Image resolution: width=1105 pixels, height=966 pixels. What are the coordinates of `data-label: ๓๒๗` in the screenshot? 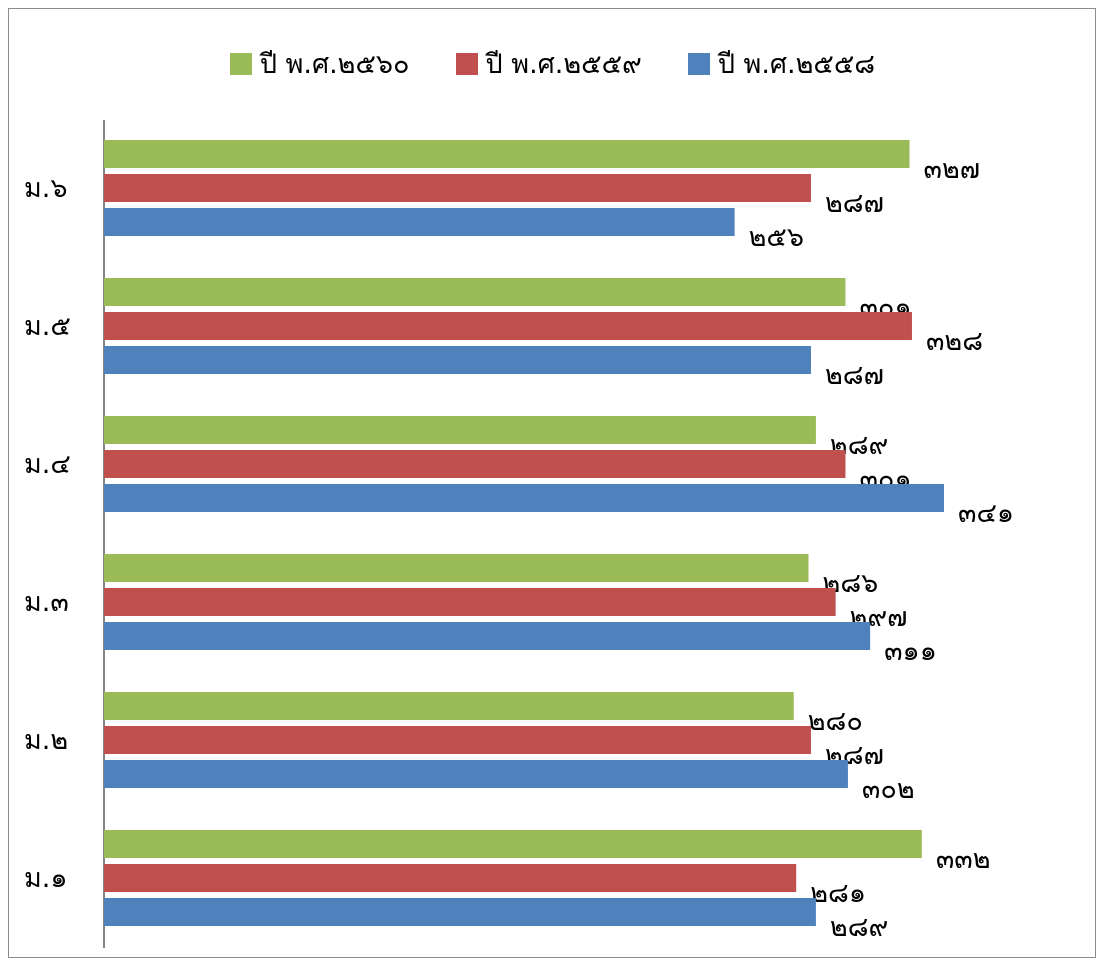 It's located at (952, 169).